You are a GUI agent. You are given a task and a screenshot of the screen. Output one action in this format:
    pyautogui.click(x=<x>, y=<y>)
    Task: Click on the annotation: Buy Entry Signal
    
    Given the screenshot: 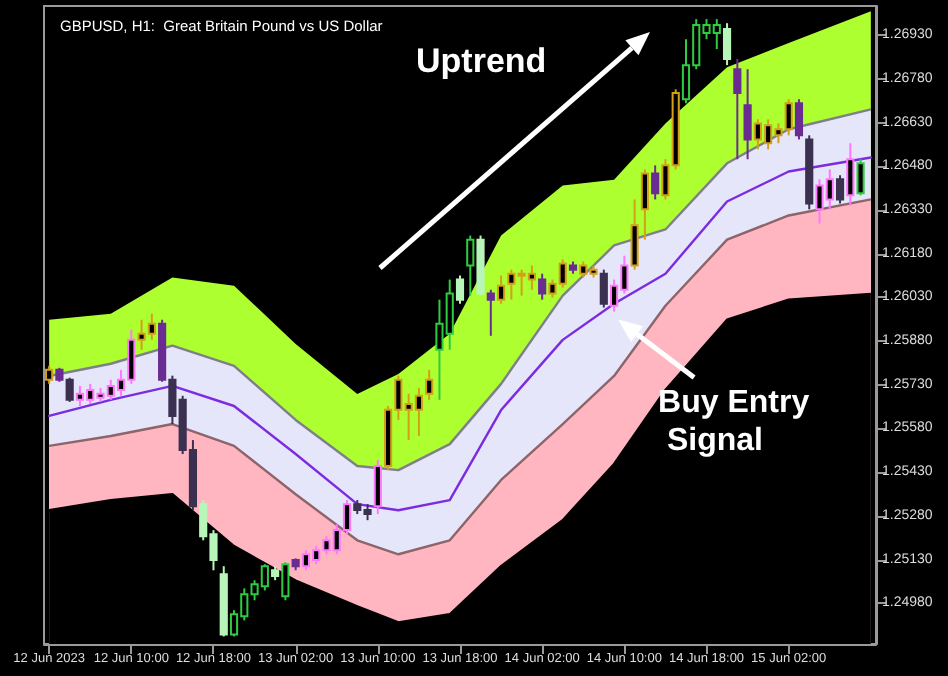 What is the action you would take?
    pyautogui.click(x=734, y=421)
    